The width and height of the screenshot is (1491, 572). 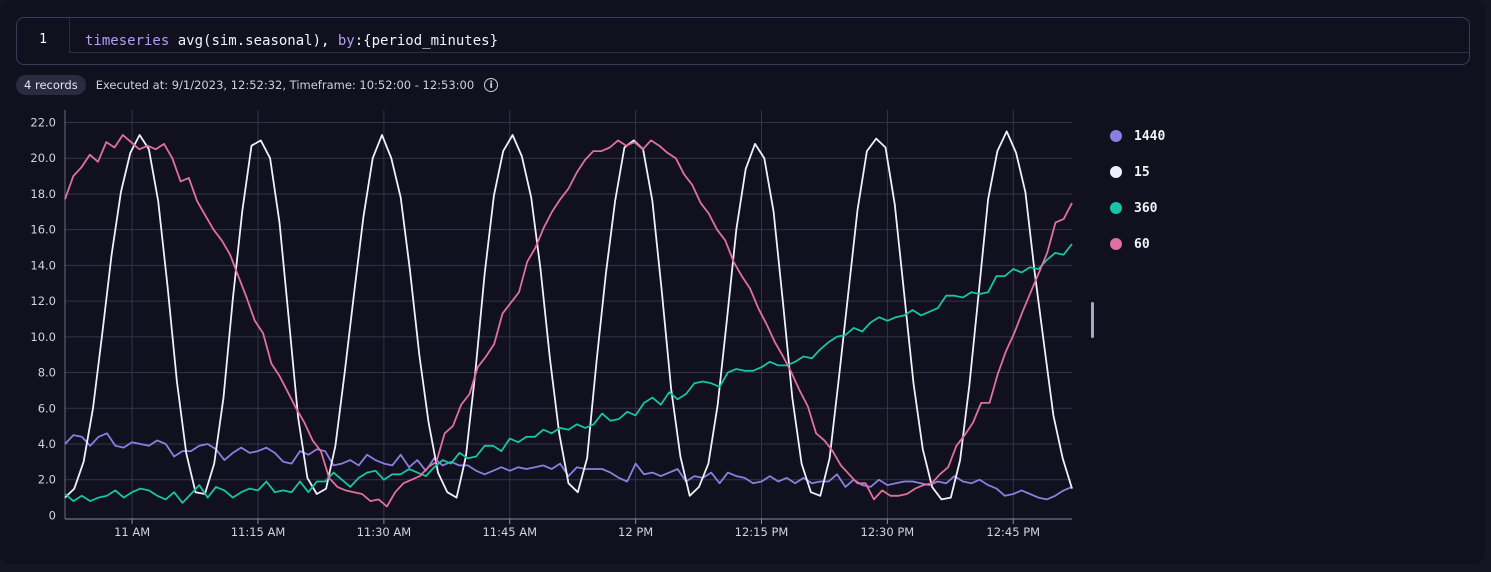 I want to click on legend-label: 1440, so click(x=1150, y=136).